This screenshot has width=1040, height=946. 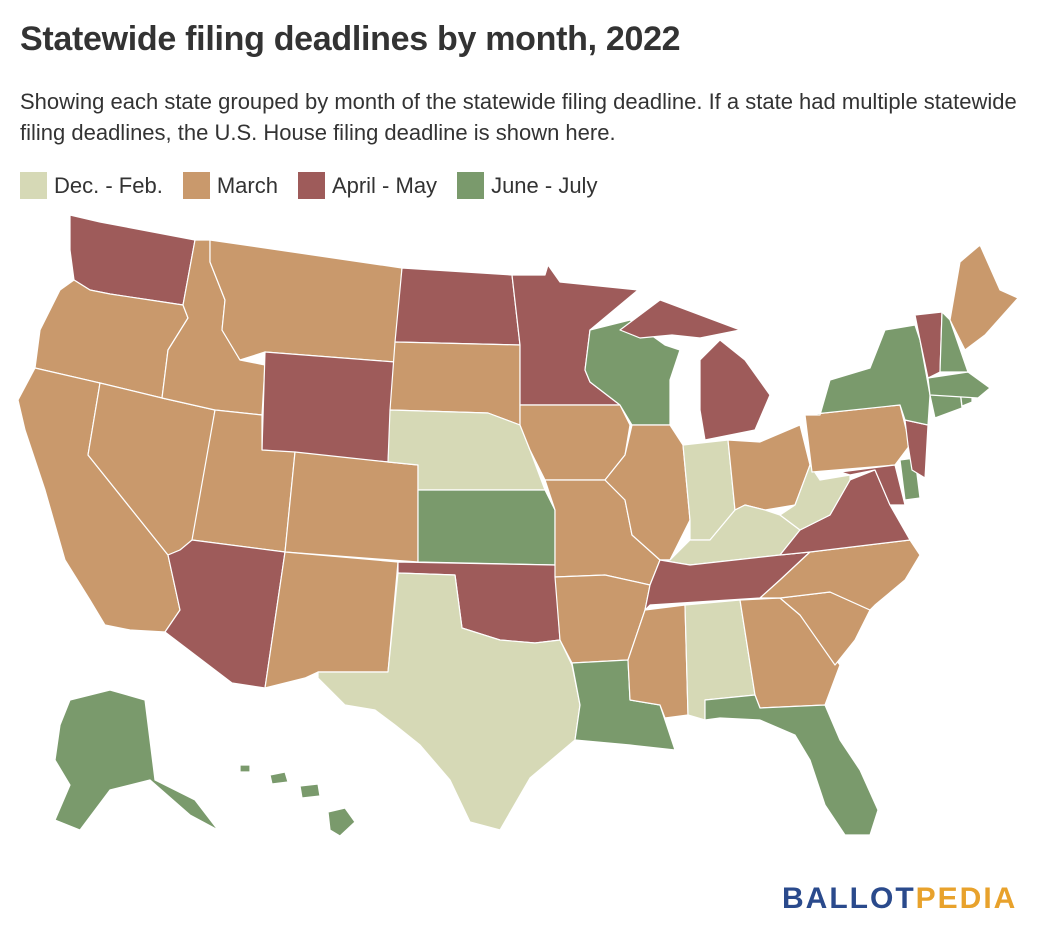 What do you see at coordinates (297, 800) in the screenshot?
I see `state-hi` at bounding box center [297, 800].